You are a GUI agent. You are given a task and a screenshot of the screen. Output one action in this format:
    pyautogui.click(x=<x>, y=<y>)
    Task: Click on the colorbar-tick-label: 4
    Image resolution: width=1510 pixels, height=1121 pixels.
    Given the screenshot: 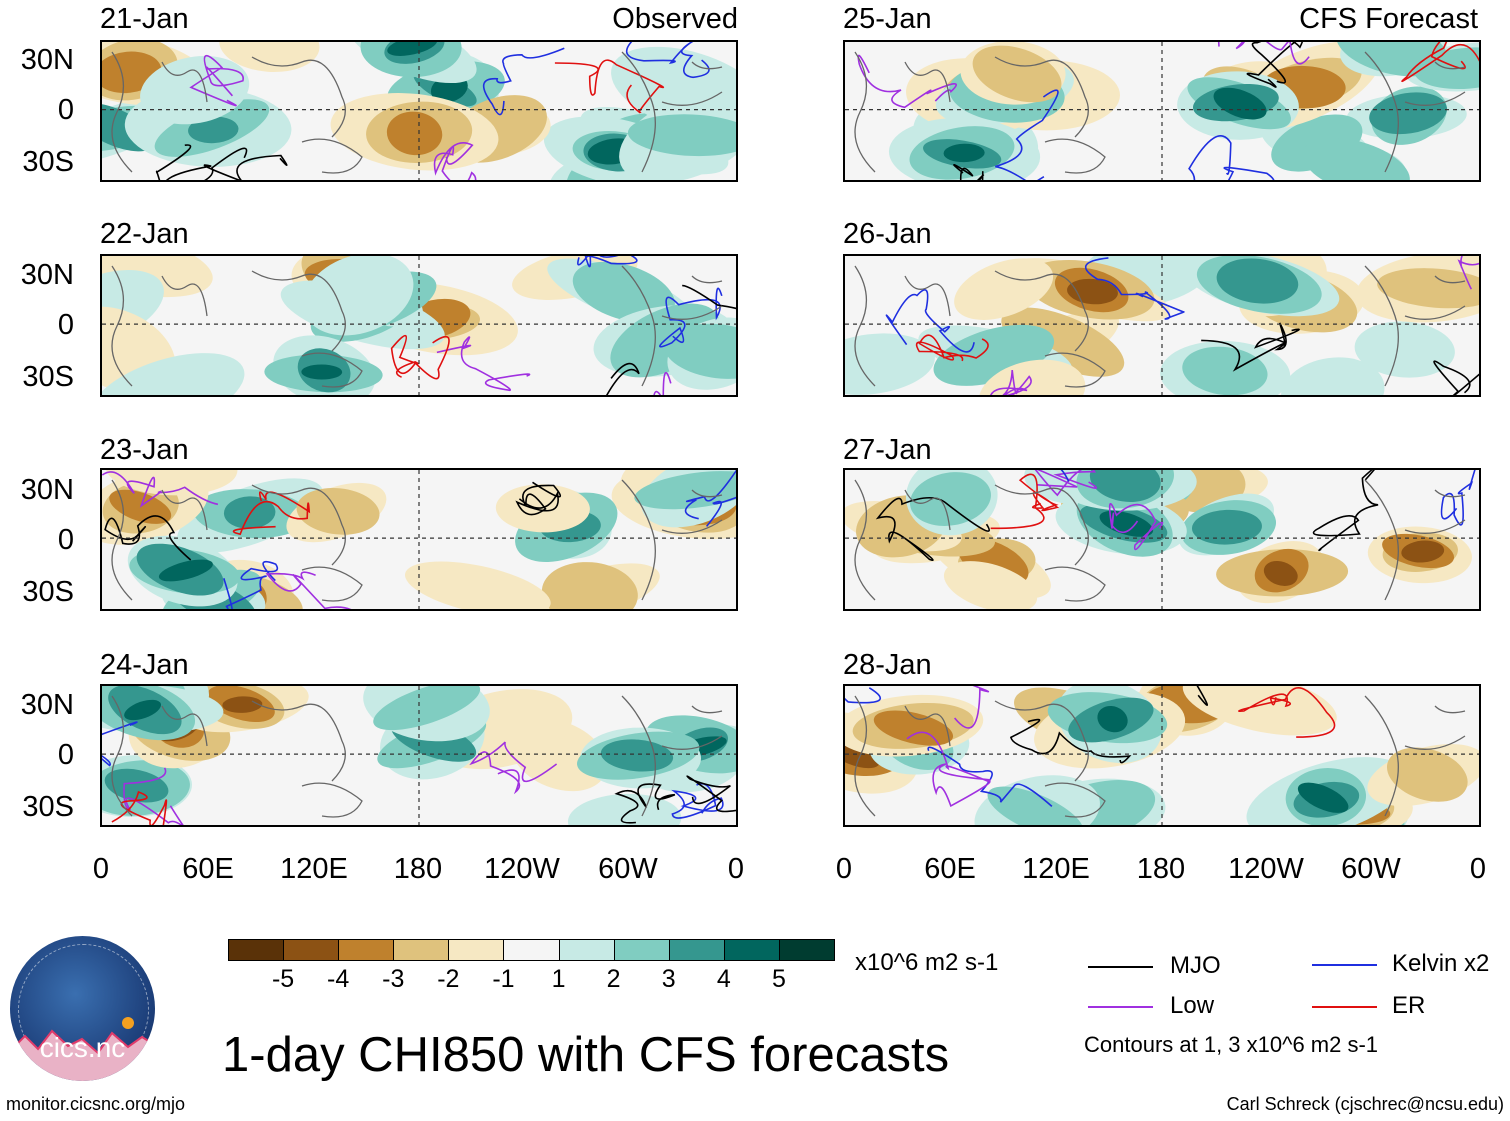 What is the action you would take?
    pyautogui.click(x=723, y=979)
    